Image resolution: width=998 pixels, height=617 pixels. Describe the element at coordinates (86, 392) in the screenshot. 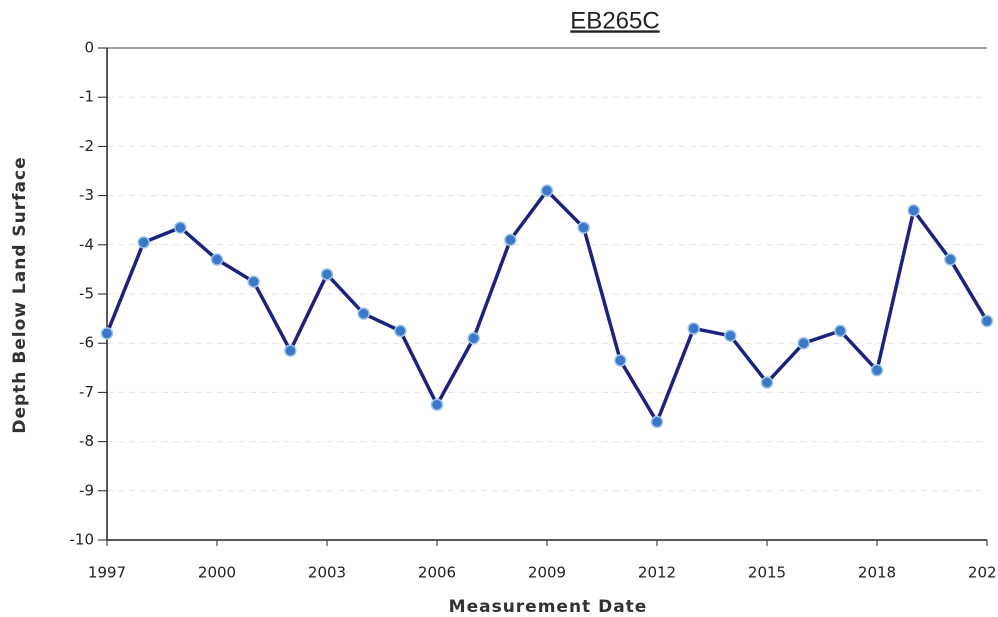

I see `y-tick-label: -7` at that location.